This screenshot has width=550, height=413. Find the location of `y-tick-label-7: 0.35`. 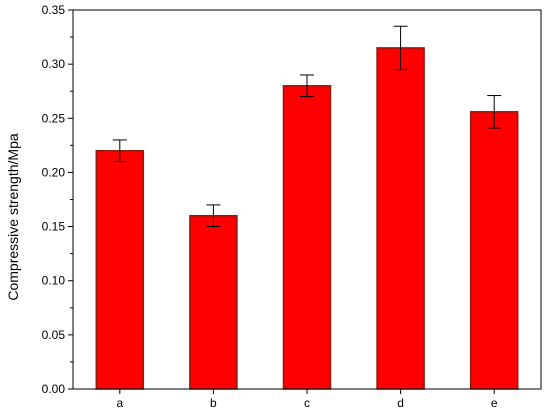

y-tick-label-7: 0.35 is located at coordinates (54, 10).